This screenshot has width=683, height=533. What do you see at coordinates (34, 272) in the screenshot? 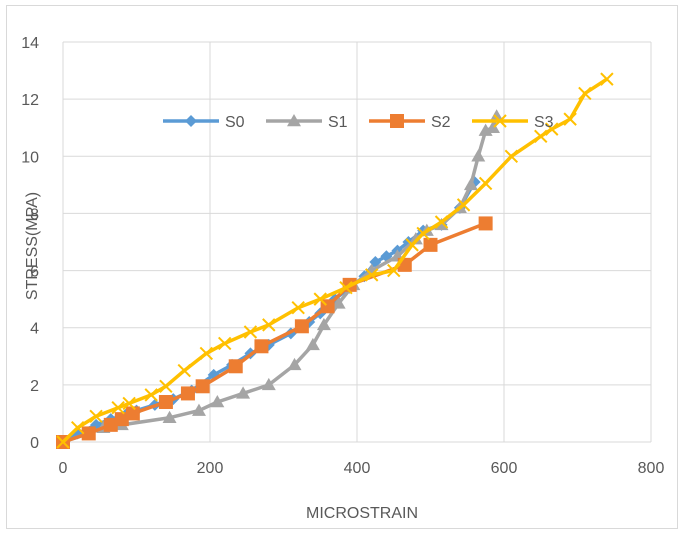
I see `y-tick-label: 6` at bounding box center [34, 272].